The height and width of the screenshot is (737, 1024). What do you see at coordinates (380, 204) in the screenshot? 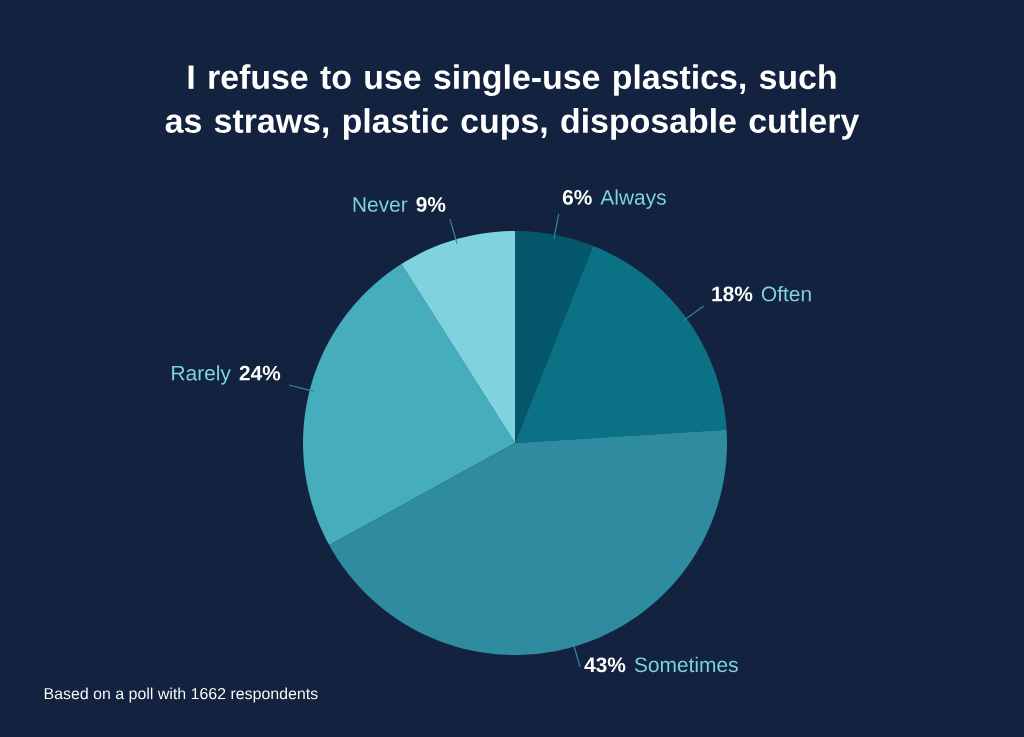
I see `slice-label: Never` at bounding box center [380, 204].